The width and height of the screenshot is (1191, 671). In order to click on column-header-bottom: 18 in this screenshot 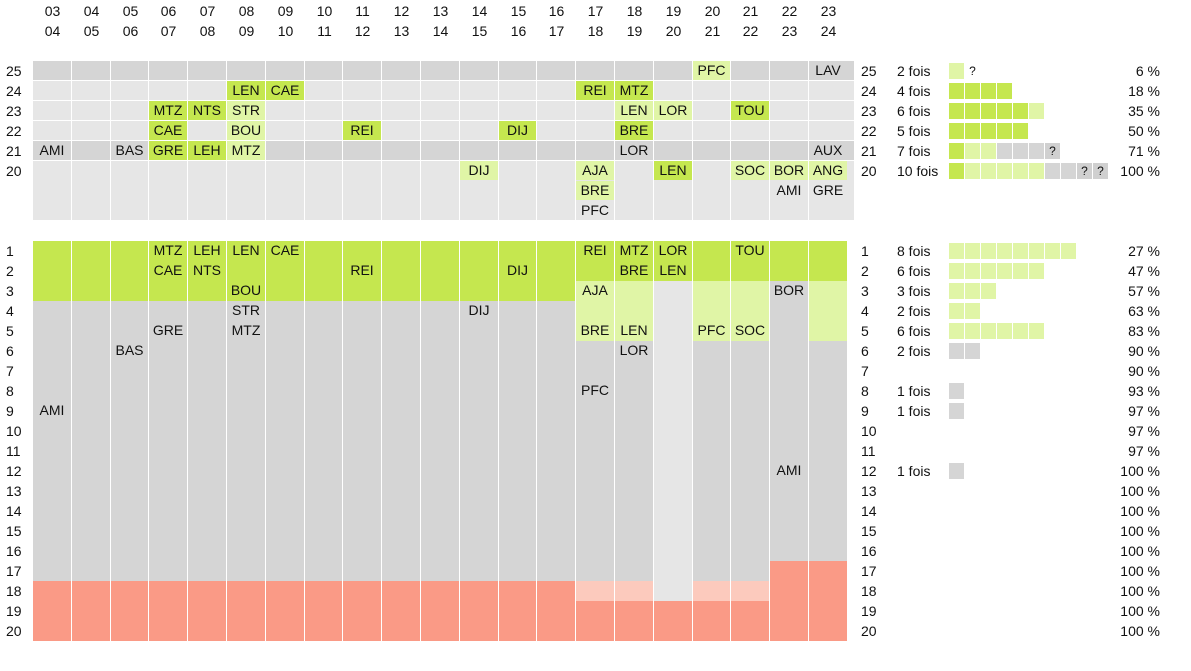, I will do `click(595, 31)`.